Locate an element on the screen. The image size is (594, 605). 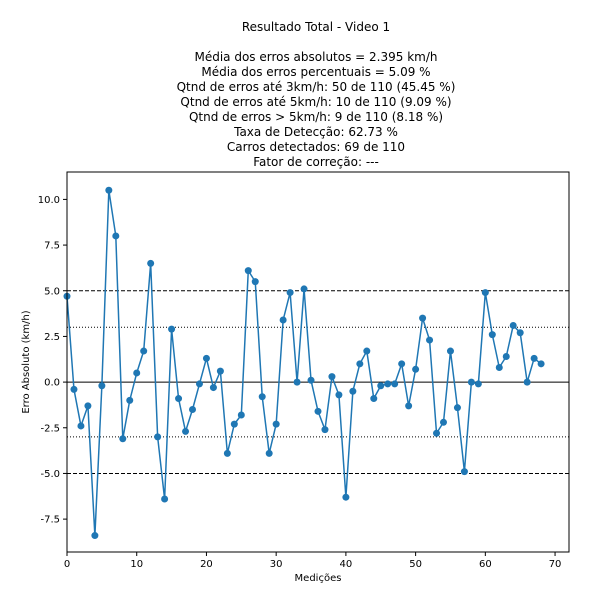
y-tick-label: 5.0 is located at coordinates (52, 291).